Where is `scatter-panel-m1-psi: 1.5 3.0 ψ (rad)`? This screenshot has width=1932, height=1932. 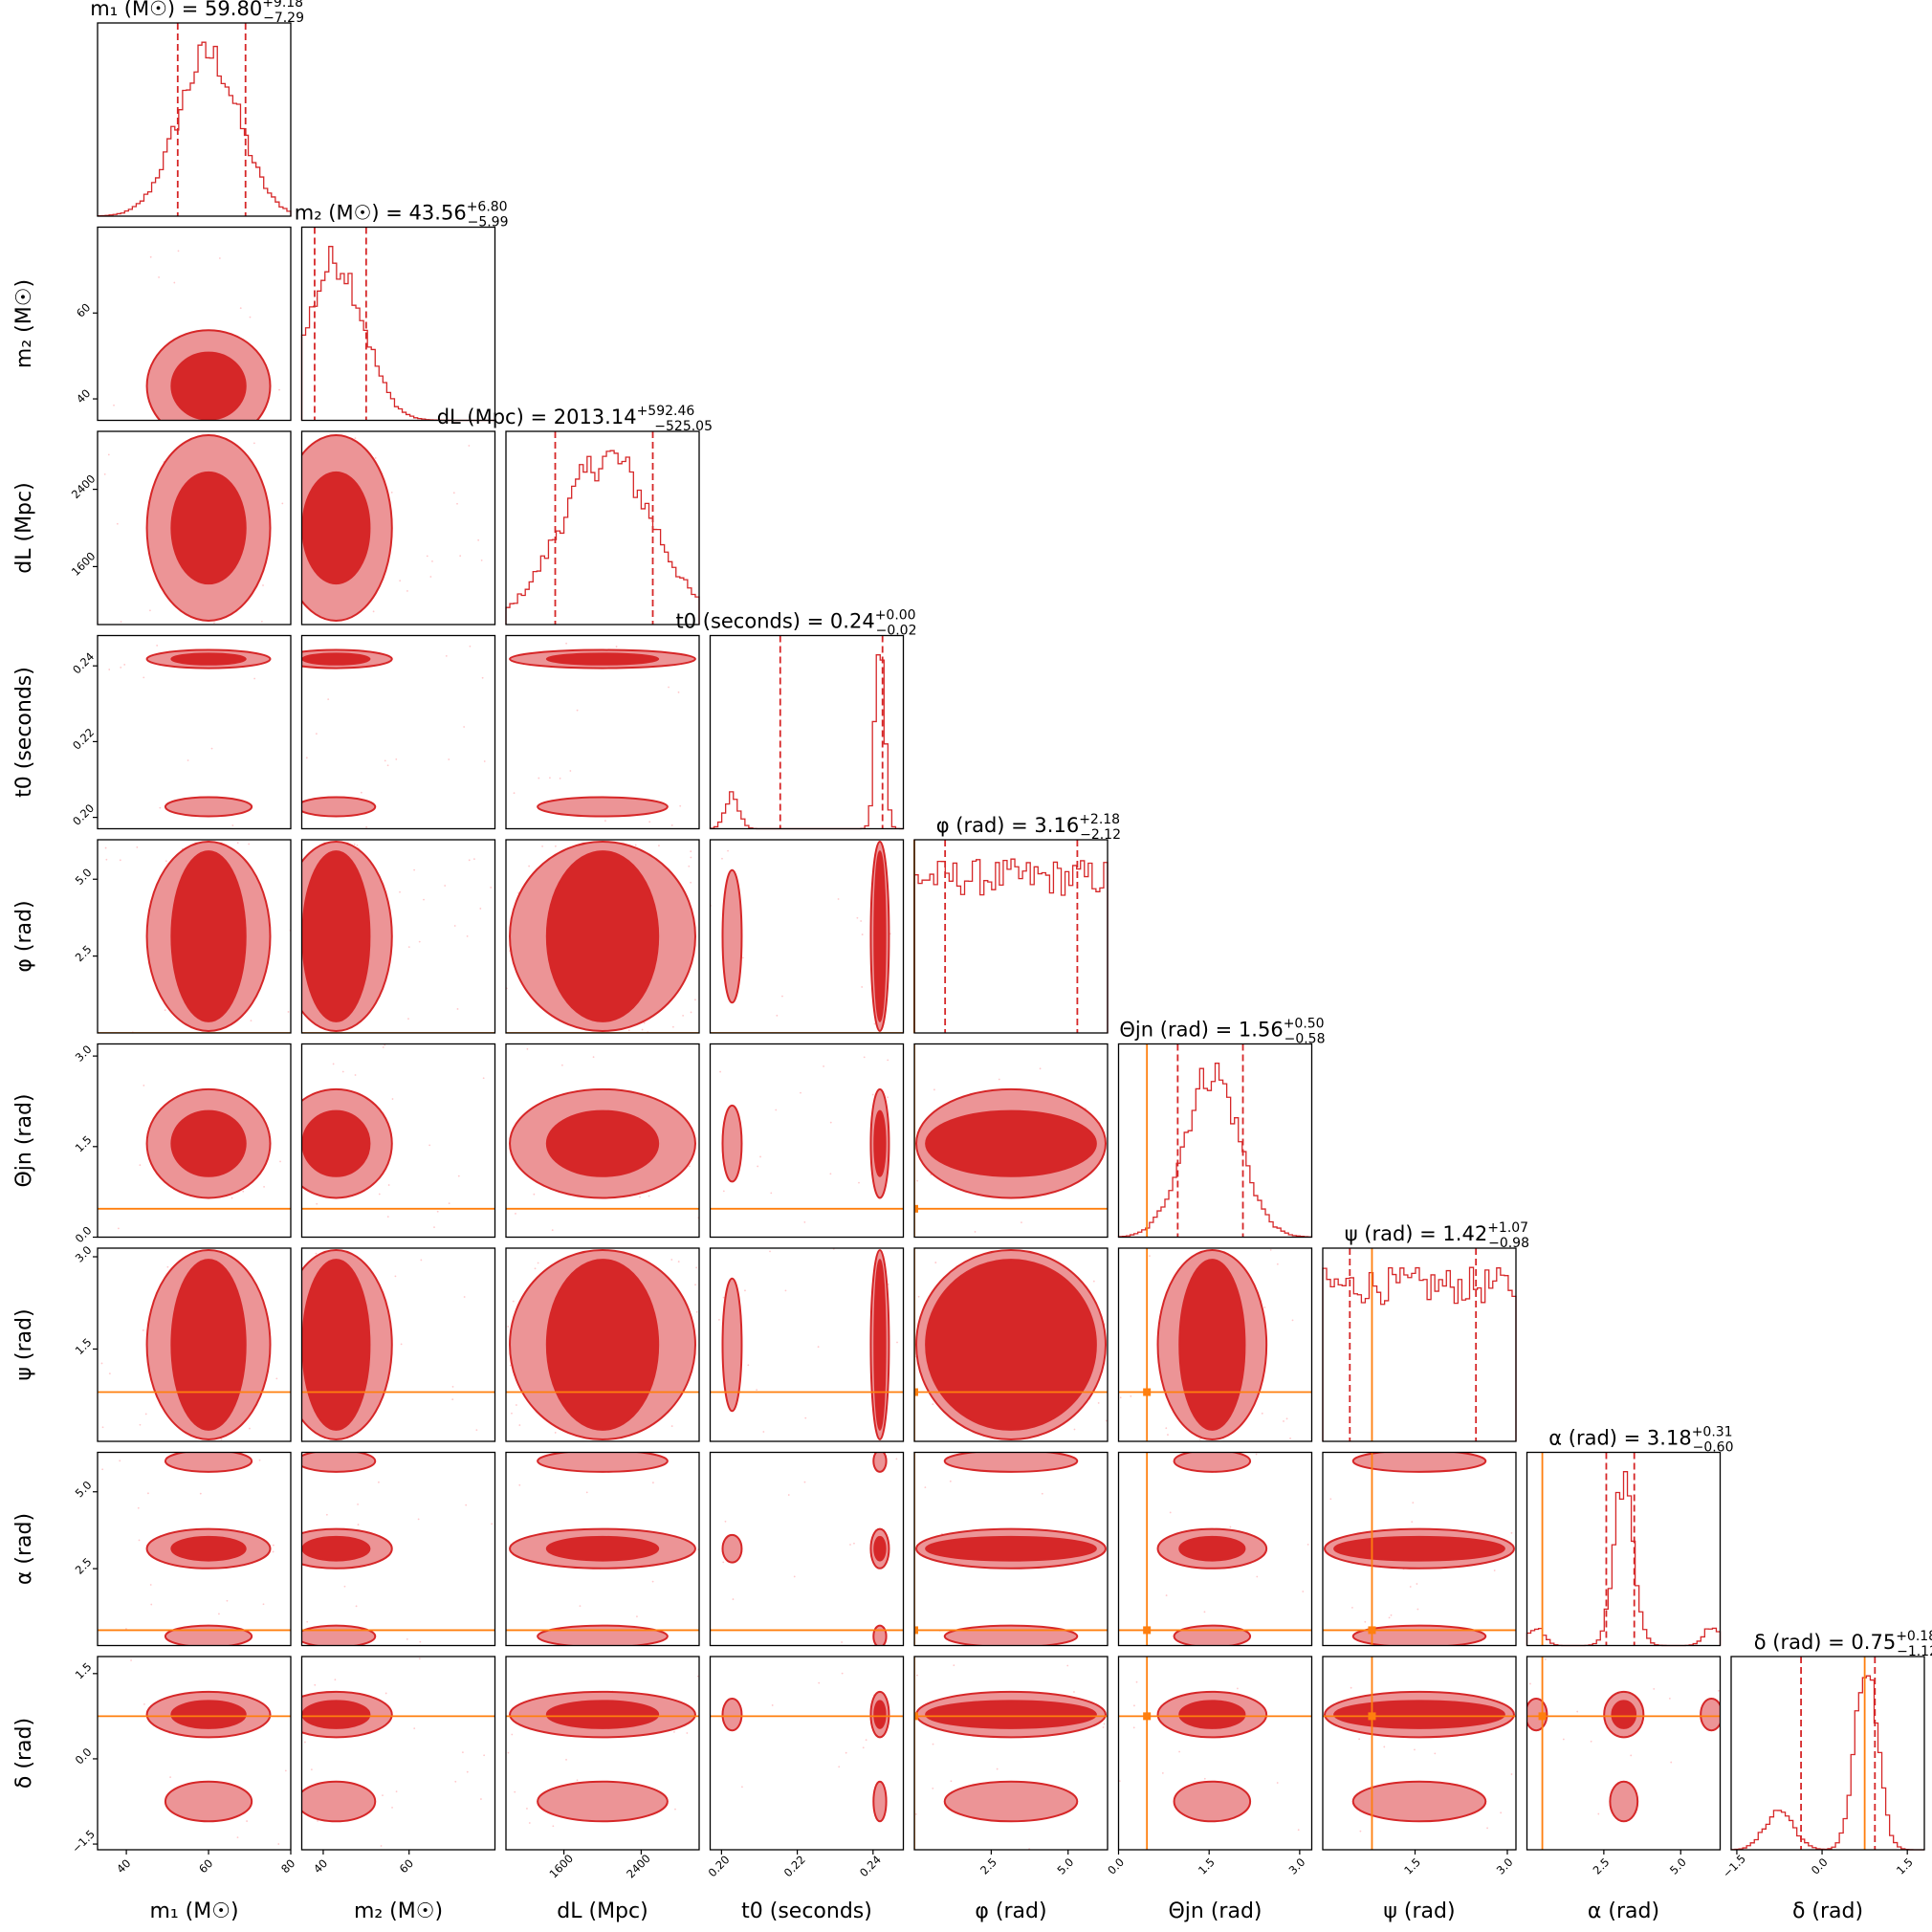
scatter-panel-m1-psi: 1.5 3.0 ψ (rad) is located at coordinates (152, 1342).